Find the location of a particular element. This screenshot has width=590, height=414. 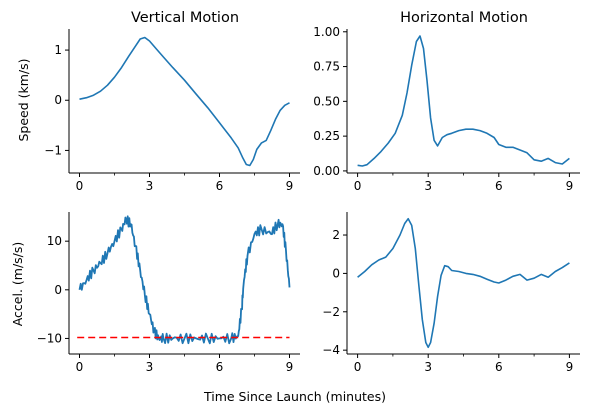

y-tick-label: 2 is located at coordinates (336, 235).